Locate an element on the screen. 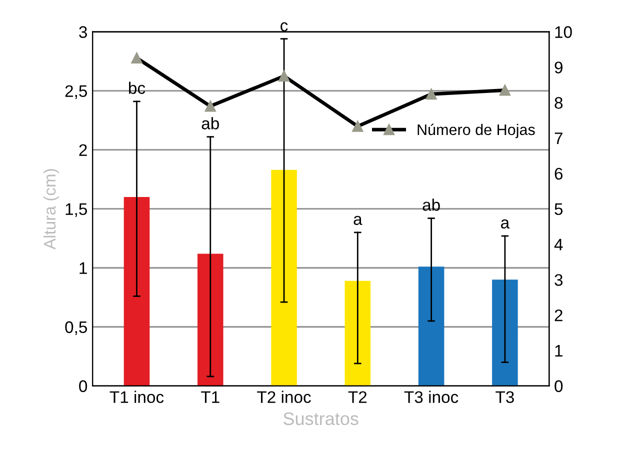  y2-tick-label: 3 is located at coordinates (558, 280).